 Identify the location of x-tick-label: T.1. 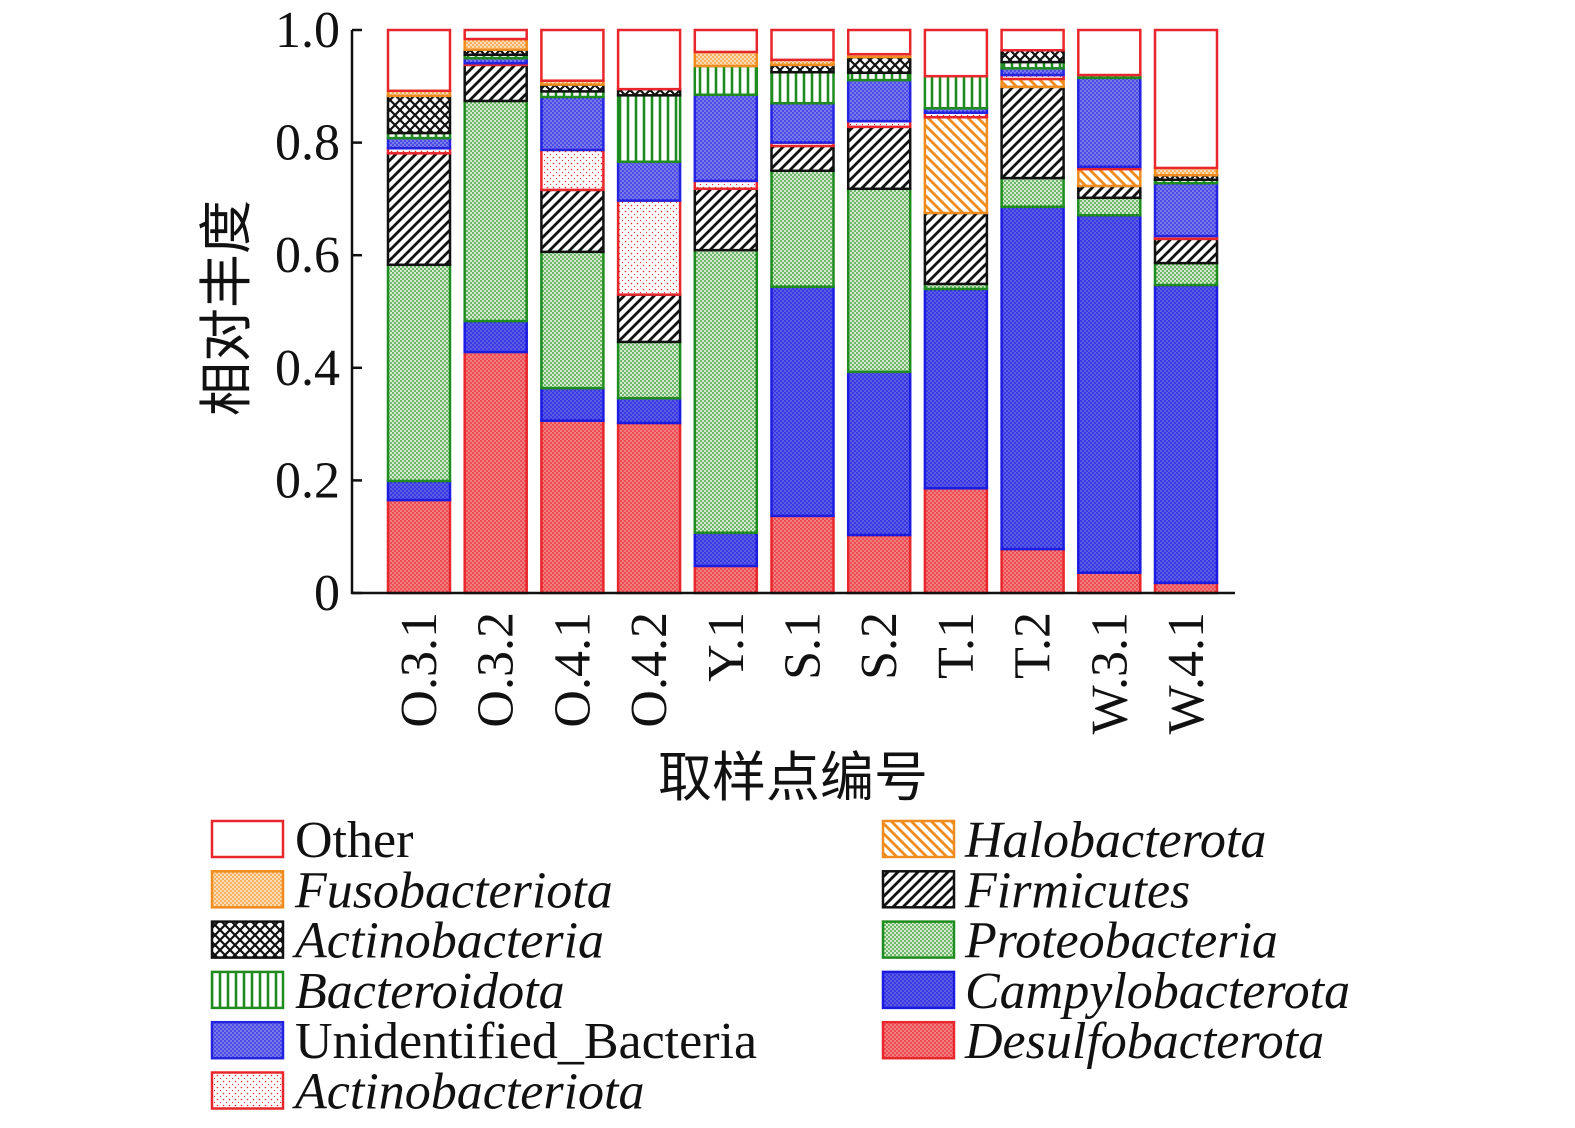
(956, 645).